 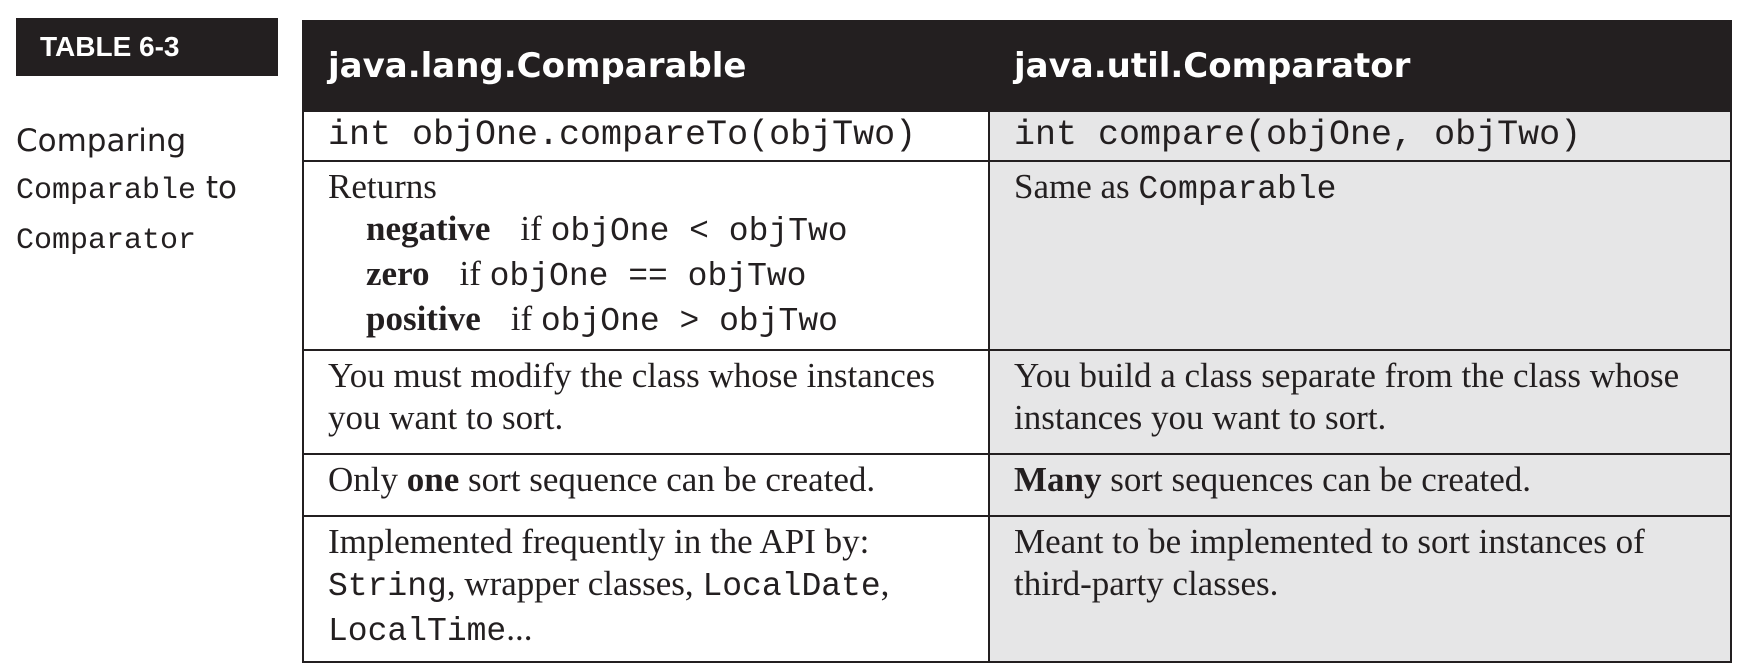 I want to click on text: sort sequences can be created., so click(x=1321, y=479).